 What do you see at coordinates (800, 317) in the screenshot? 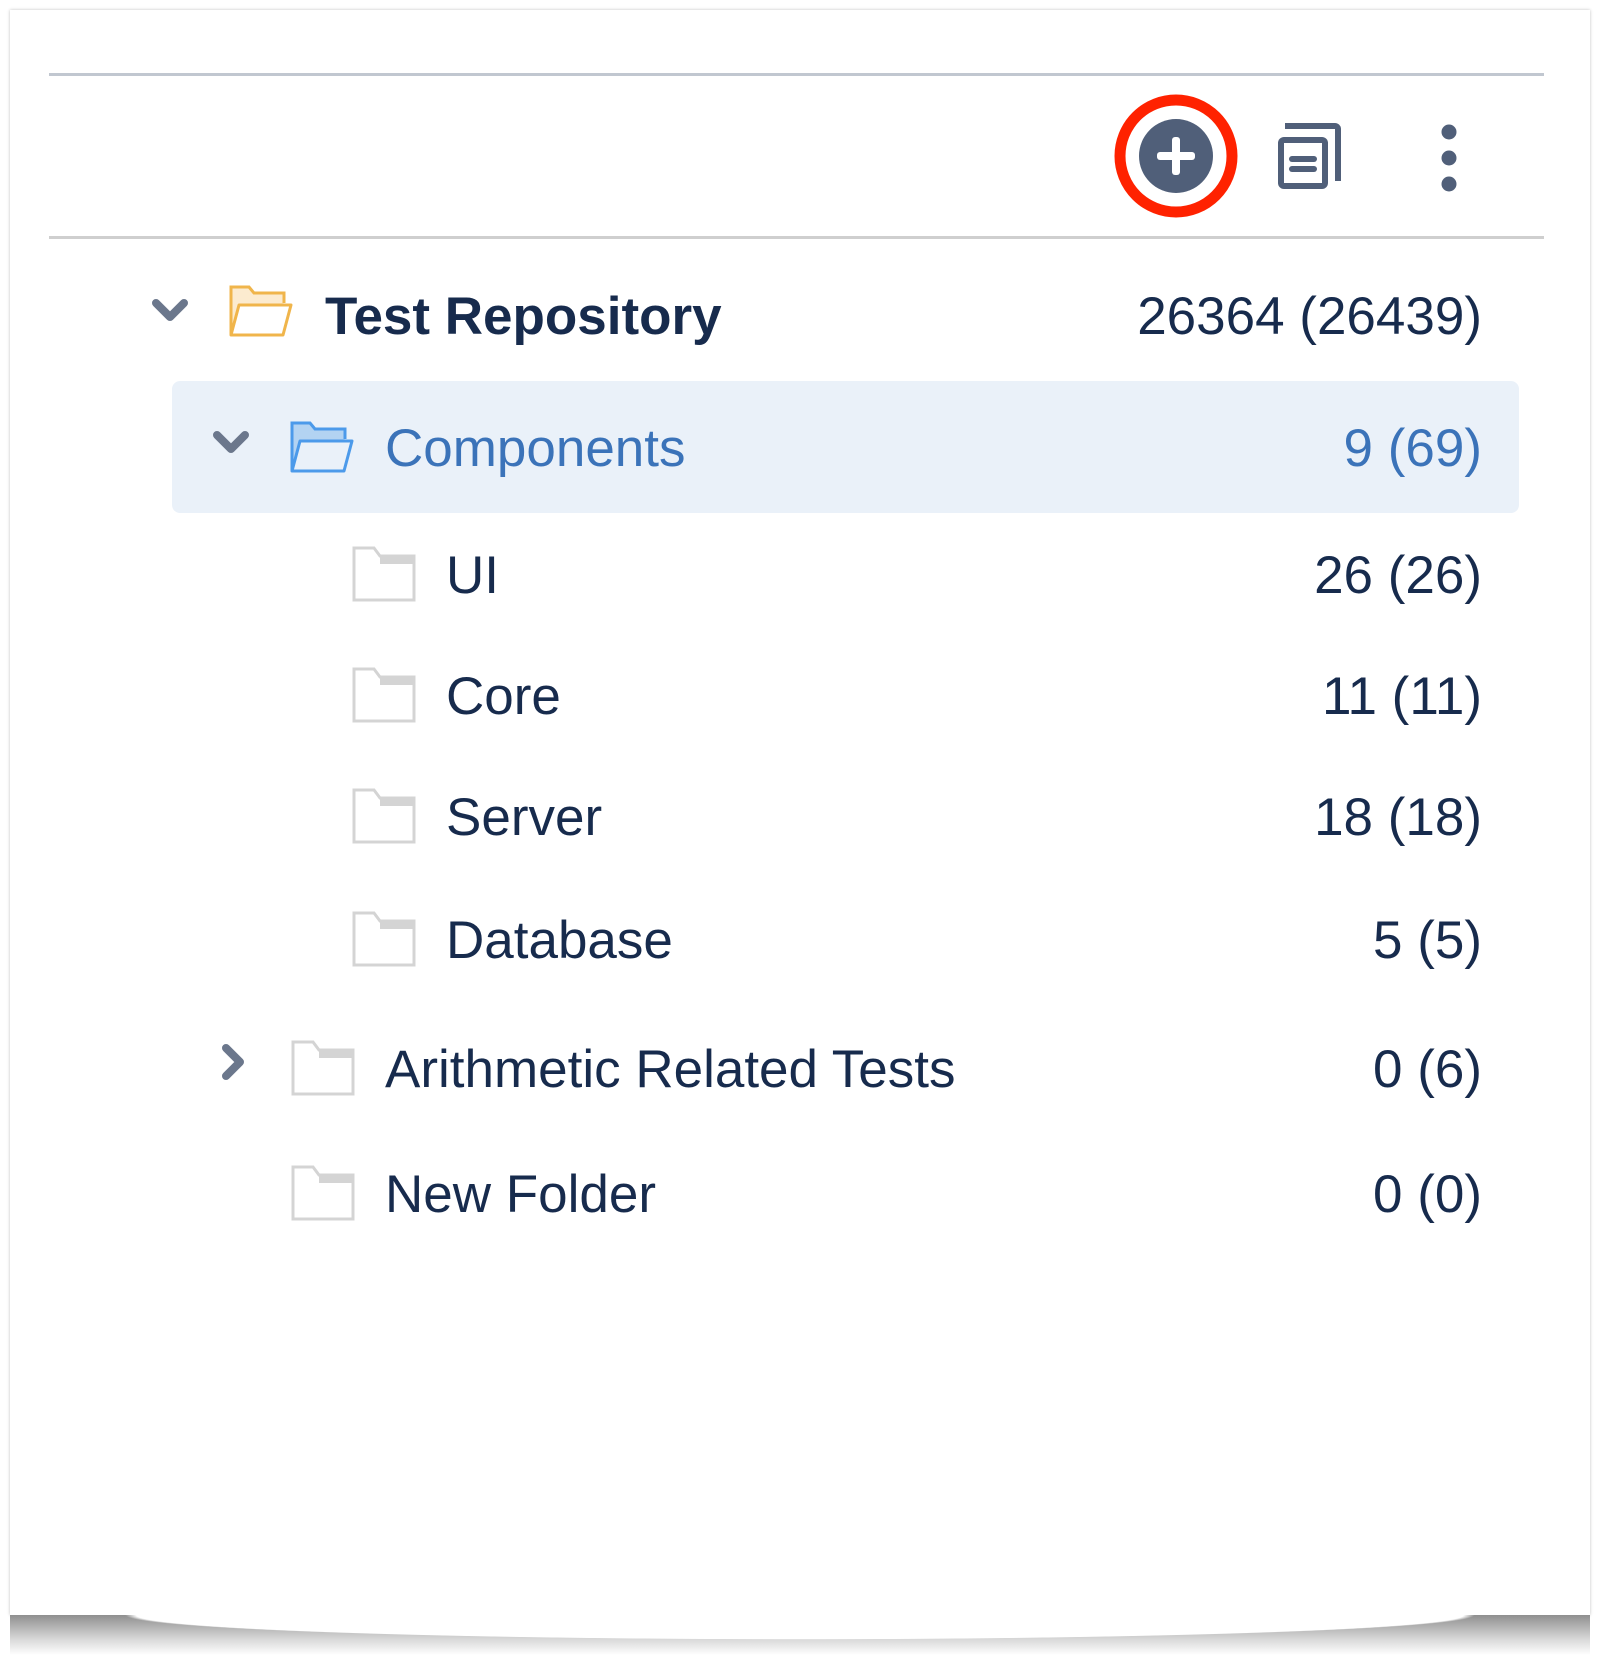
I see `tree-node-root: Test Repository 26364 (26439)` at bounding box center [800, 317].